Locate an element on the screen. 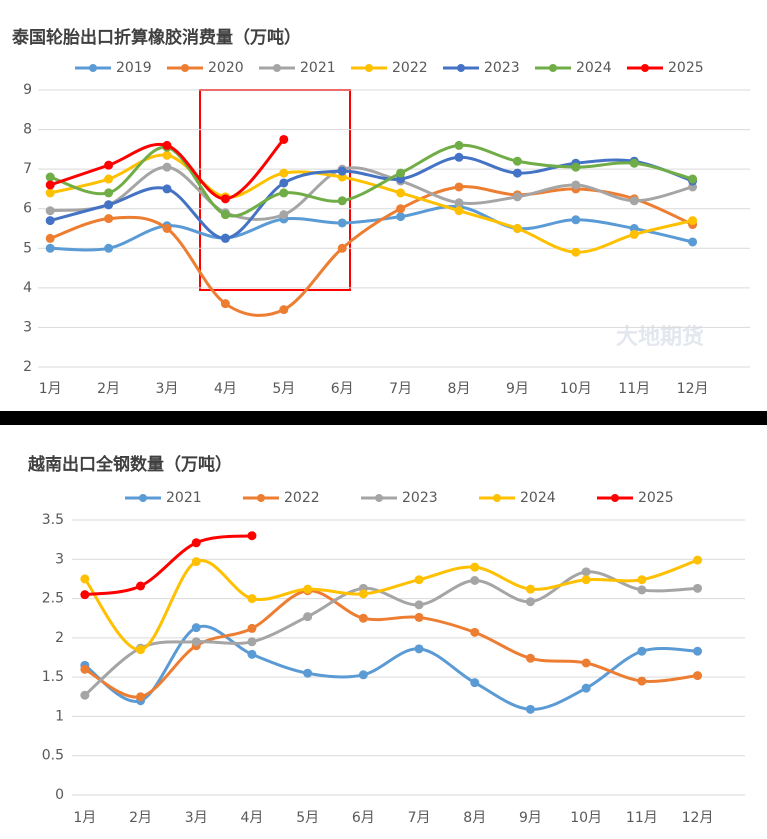 The image size is (767, 839). legend-label: 2023 is located at coordinates (502, 68).